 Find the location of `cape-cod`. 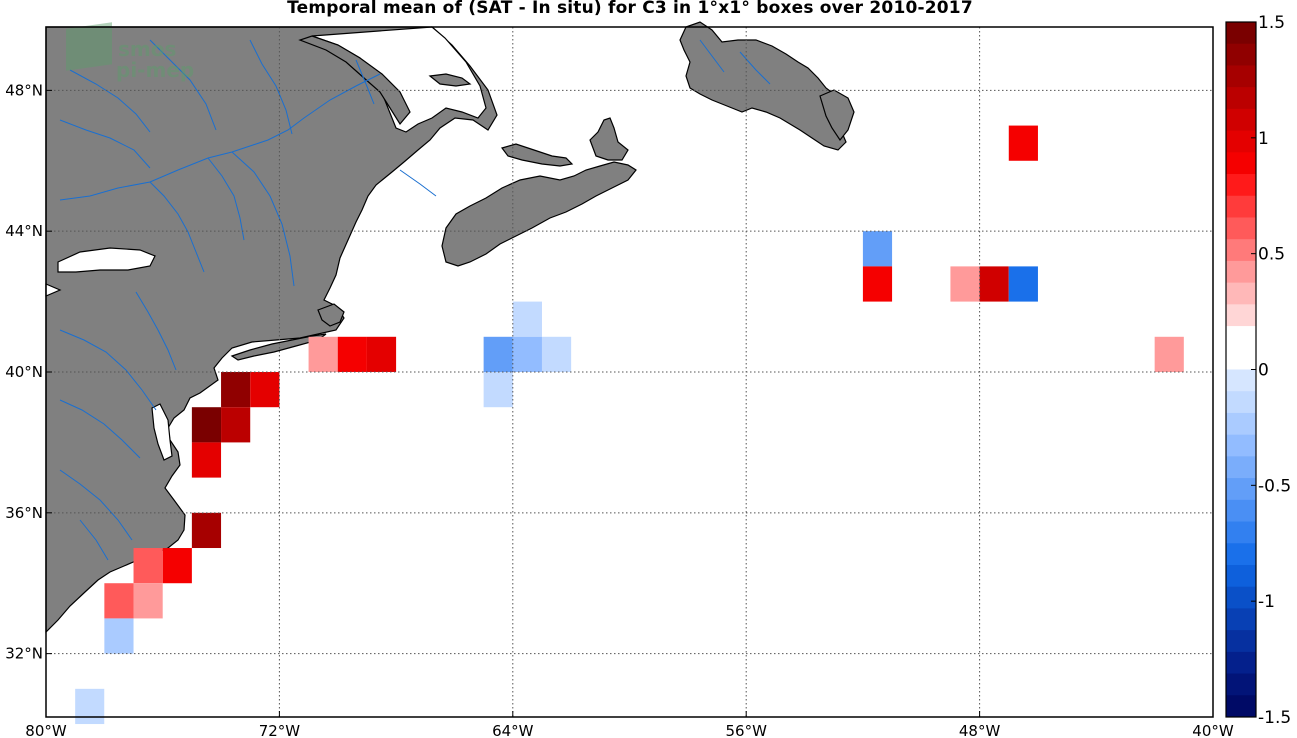

cape-cod is located at coordinates (331, 315).